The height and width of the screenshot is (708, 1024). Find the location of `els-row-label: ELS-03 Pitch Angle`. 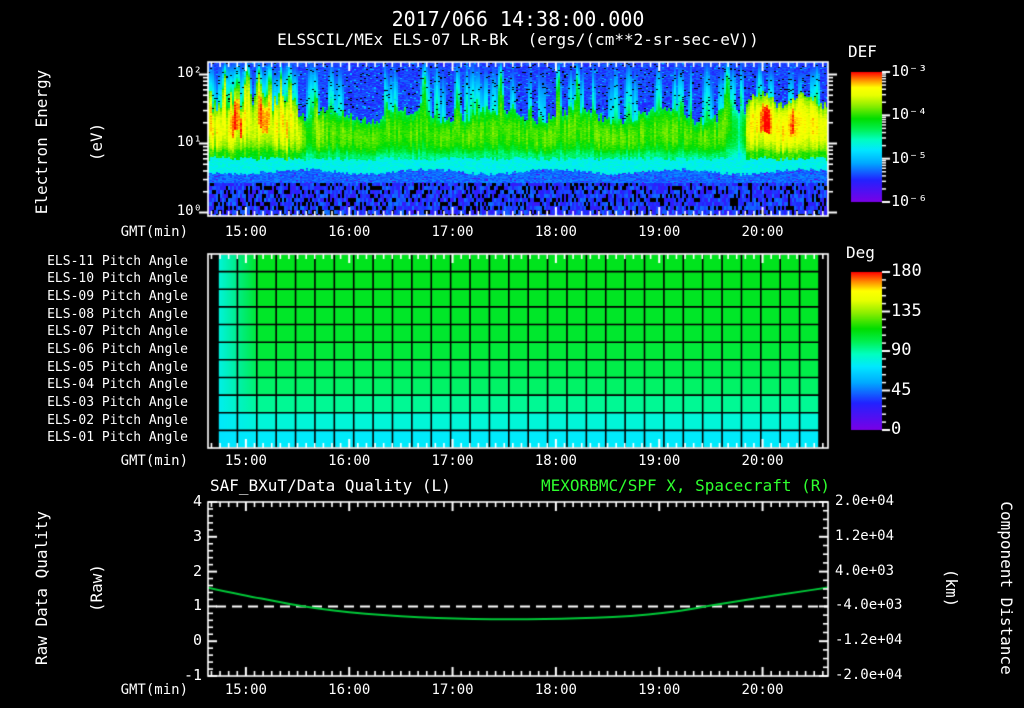

els-row-label: ELS-03 Pitch Angle is located at coordinates (117, 402).